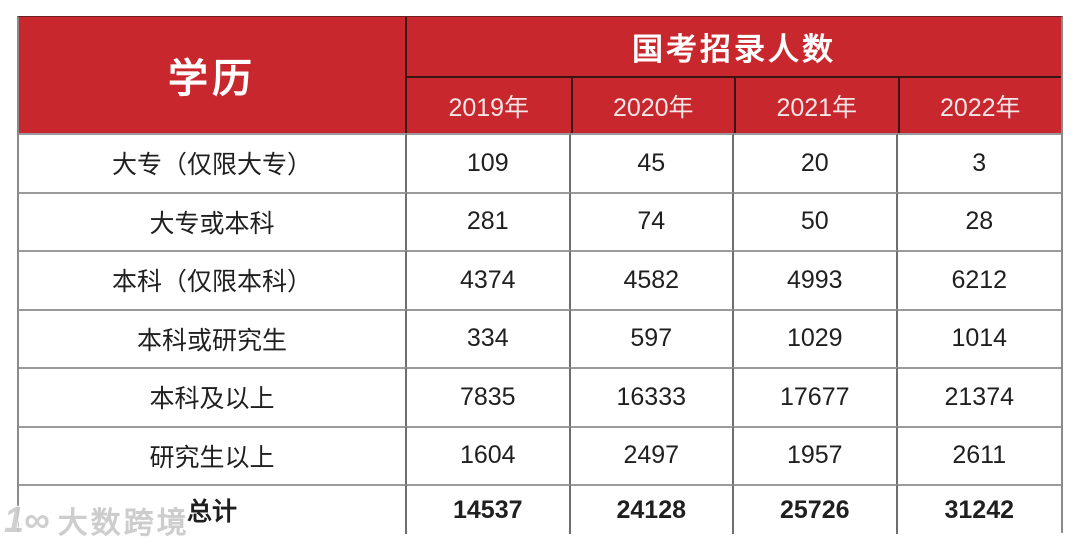 The height and width of the screenshot is (557, 1080). What do you see at coordinates (816, 220) in the screenshot?
I see `value-cell: 50` at bounding box center [816, 220].